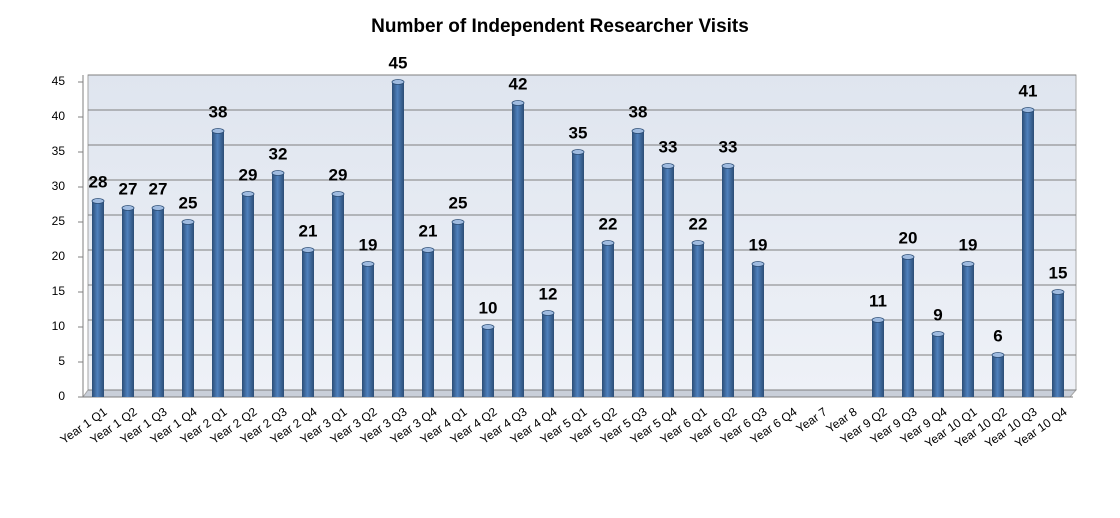 Image resolution: width=1120 pixels, height=518 pixels. I want to click on y-tick-label: 5, so click(61, 361).